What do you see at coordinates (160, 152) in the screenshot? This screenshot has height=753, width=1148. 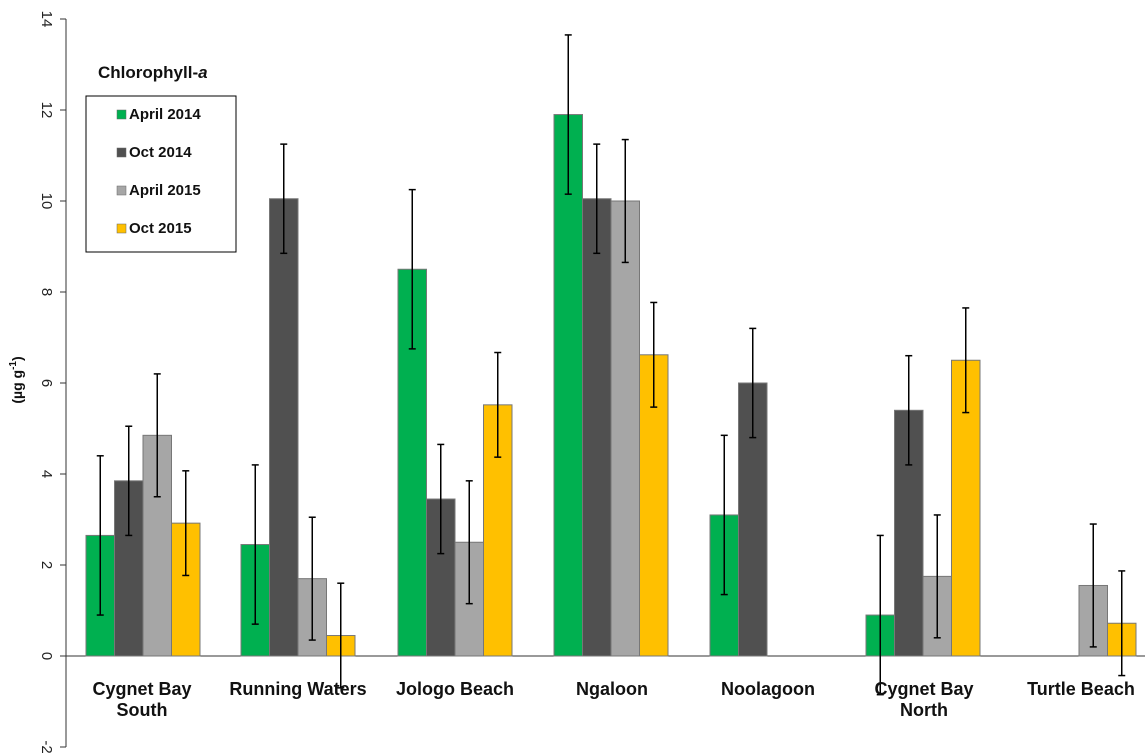 I see `legend-label: Oct 2014` at bounding box center [160, 152].